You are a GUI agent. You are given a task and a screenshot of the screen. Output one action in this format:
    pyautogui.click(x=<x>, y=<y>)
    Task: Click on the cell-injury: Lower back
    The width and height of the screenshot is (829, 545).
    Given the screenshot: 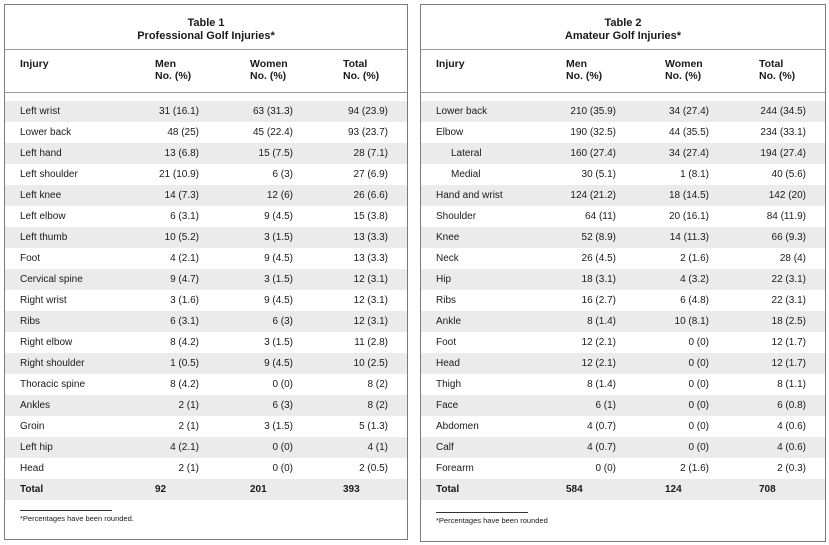 What is the action you would take?
    pyautogui.click(x=462, y=111)
    